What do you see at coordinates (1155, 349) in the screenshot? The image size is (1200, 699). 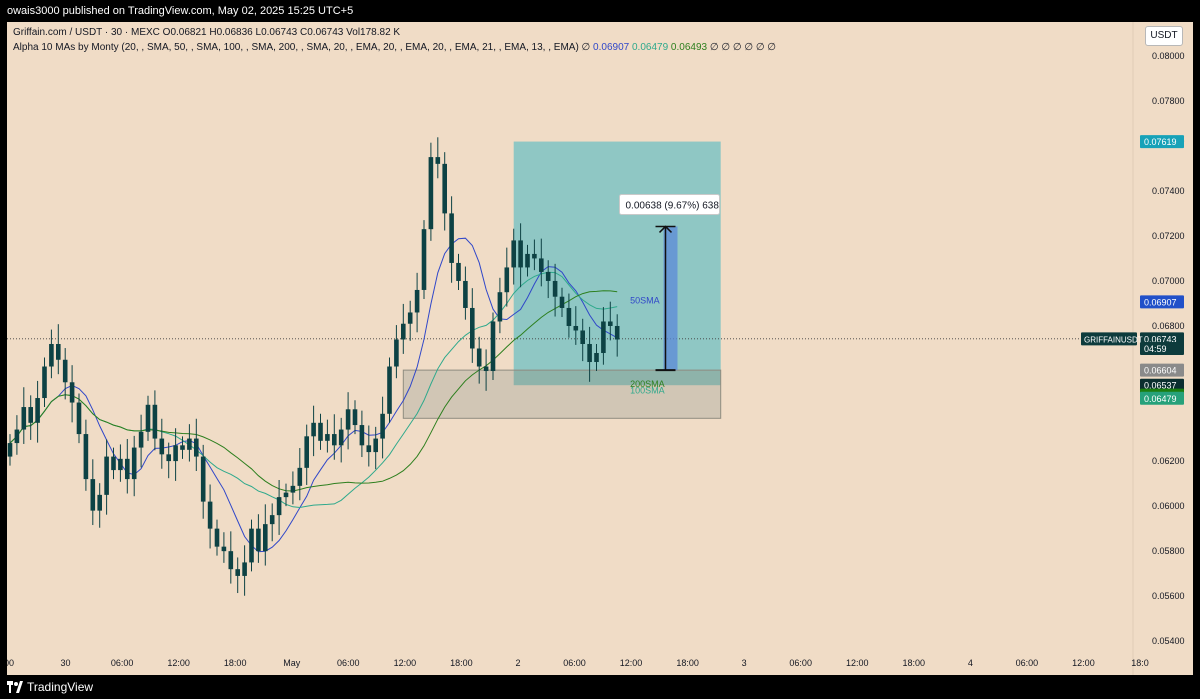 I see `price-tag-label: 04:59` at bounding box center [1155, 349].